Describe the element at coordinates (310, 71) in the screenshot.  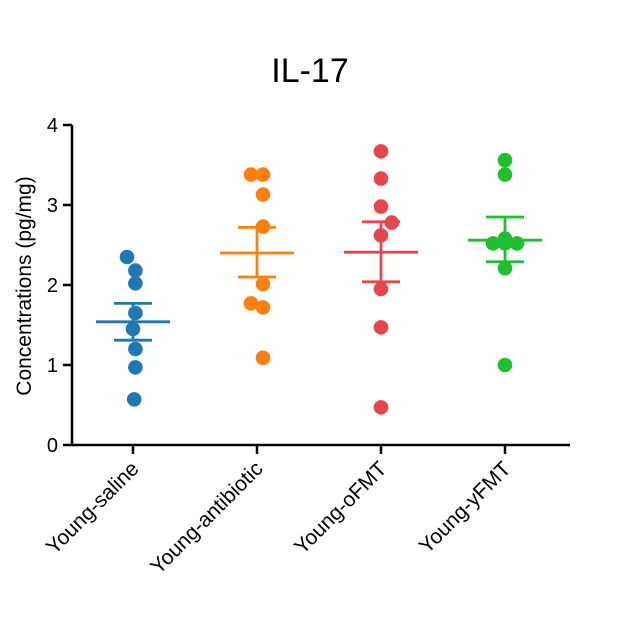
I see `chart-title: IL-17` at that location.